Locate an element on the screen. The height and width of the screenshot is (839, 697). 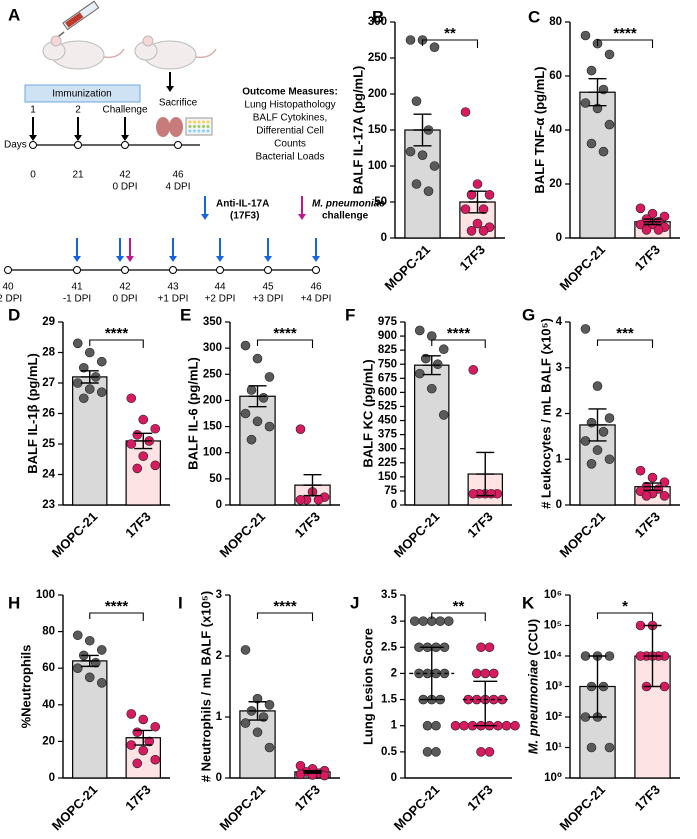
label: G is located at coordinates (528, 314).